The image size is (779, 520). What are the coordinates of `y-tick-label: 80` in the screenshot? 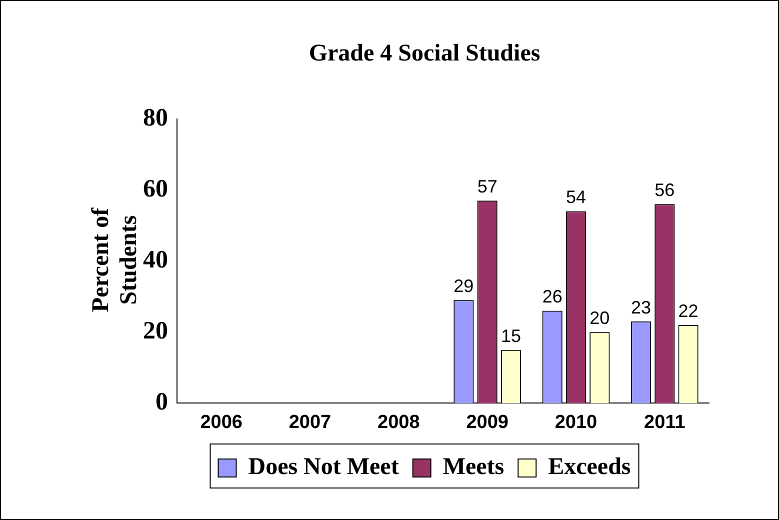 It's located at (155, 118).